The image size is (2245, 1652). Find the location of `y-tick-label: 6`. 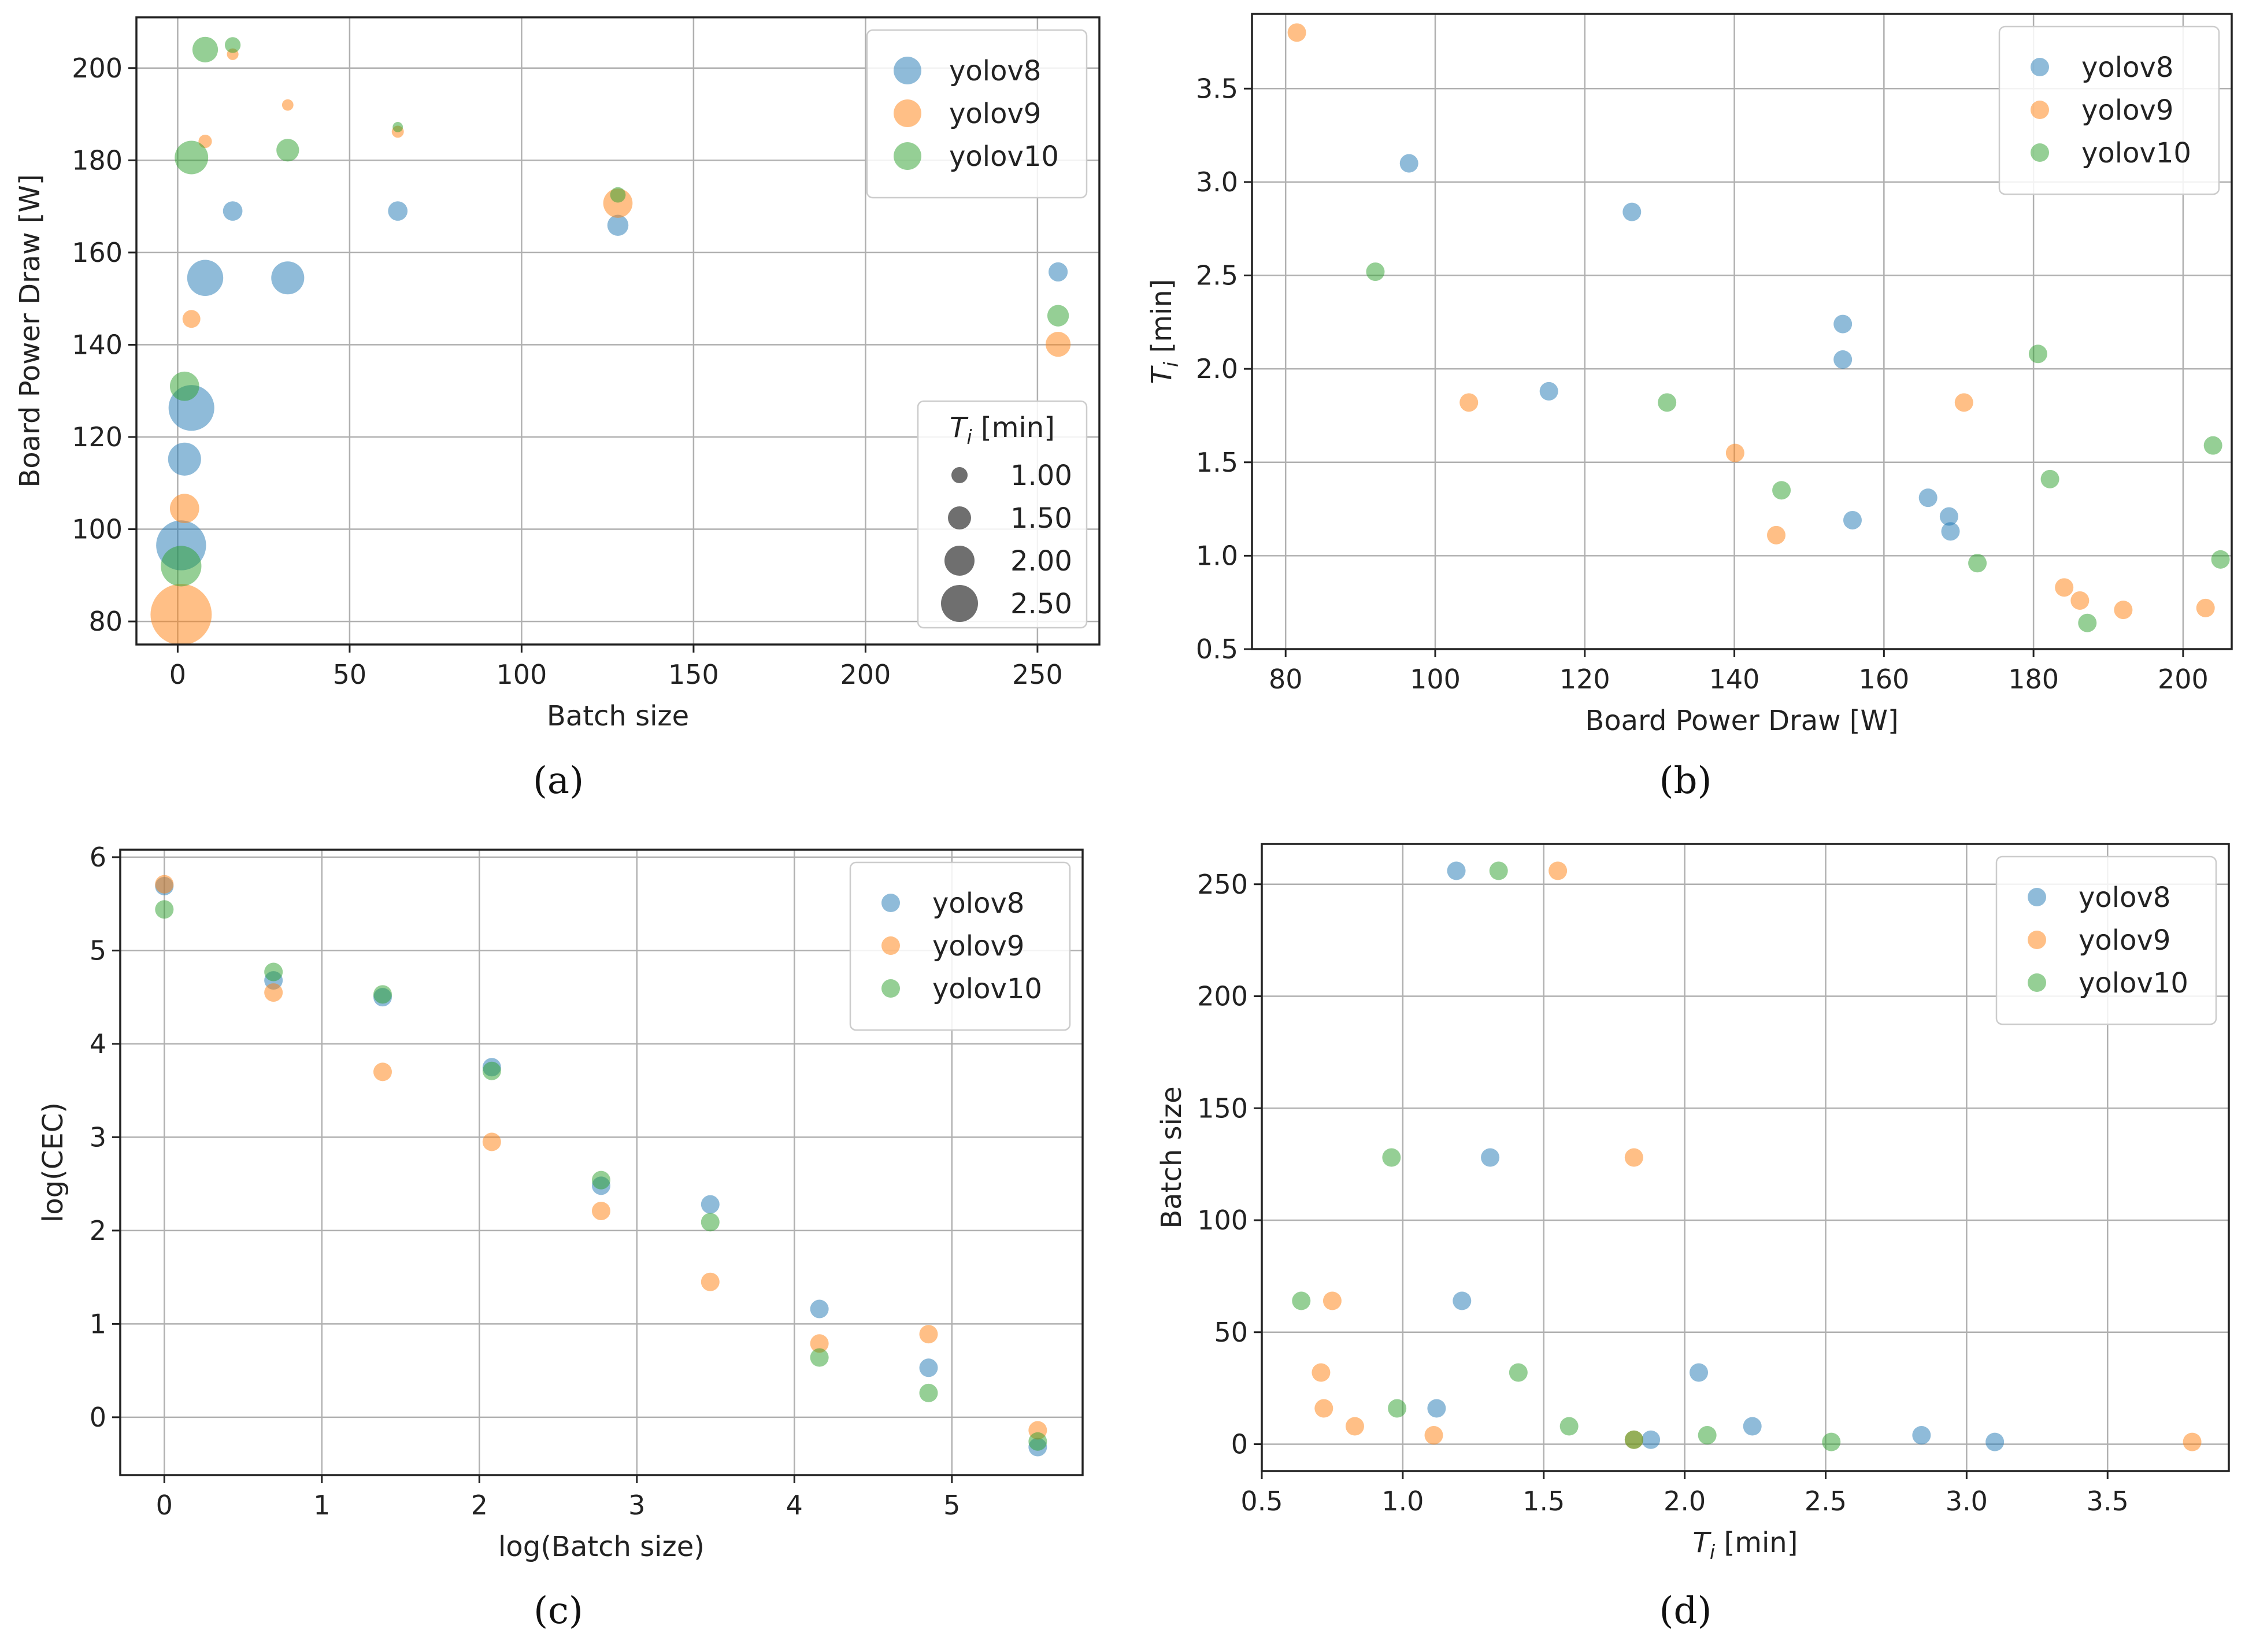

y-tick-label: 6 is located at coordinates (98, 857).